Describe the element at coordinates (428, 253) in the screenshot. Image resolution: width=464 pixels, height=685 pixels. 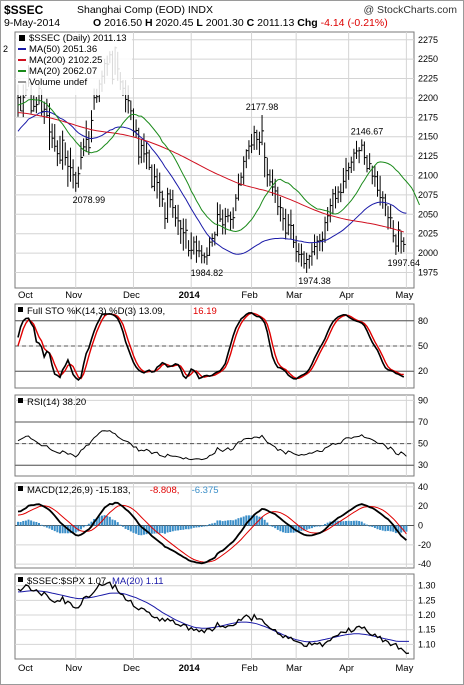
I see `y-tick-label: 2000` at that location.